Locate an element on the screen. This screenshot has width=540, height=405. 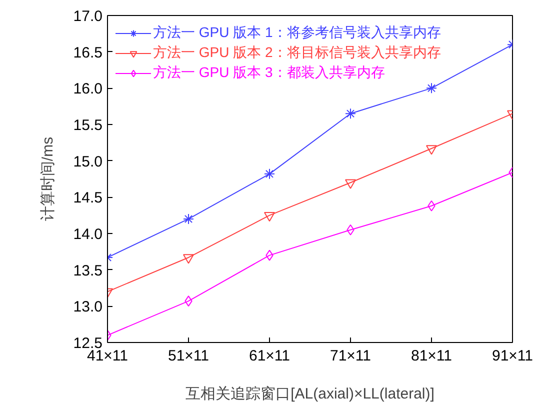
legend-label: 方法一 GPU 版本 3：都装入共享内存 is located at coordinates (269, 73).